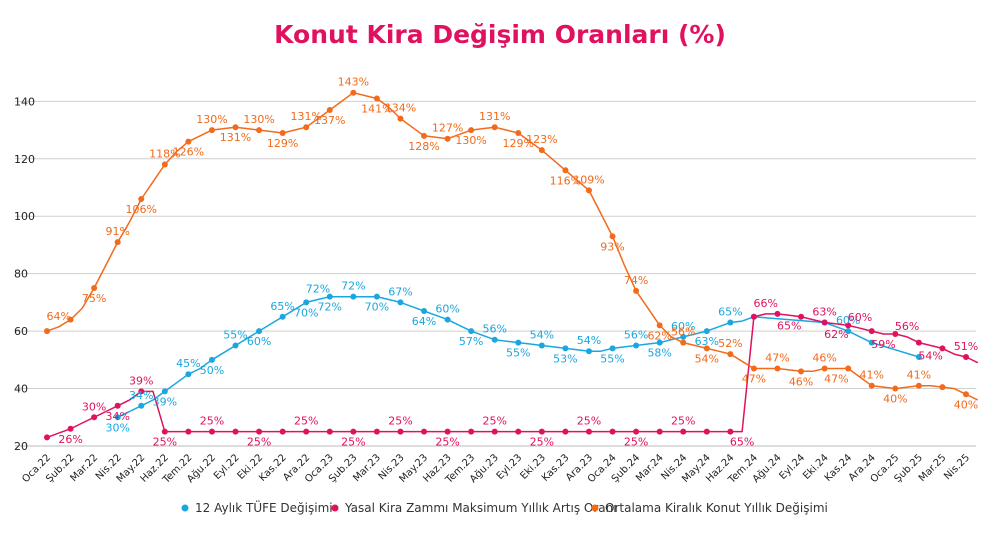 This screenshot has width=1000, height=556. What do you see at coordinates (754, 378) in the screenshot?
I see `data-label: 47%` at bounding box center [754, 378].